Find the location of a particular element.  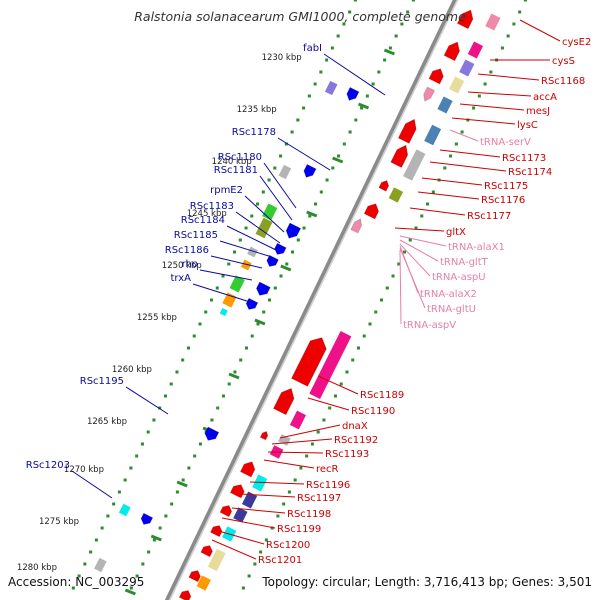

gene-label-RSc1198: RSc1198 is located at coordinates (309, 514).